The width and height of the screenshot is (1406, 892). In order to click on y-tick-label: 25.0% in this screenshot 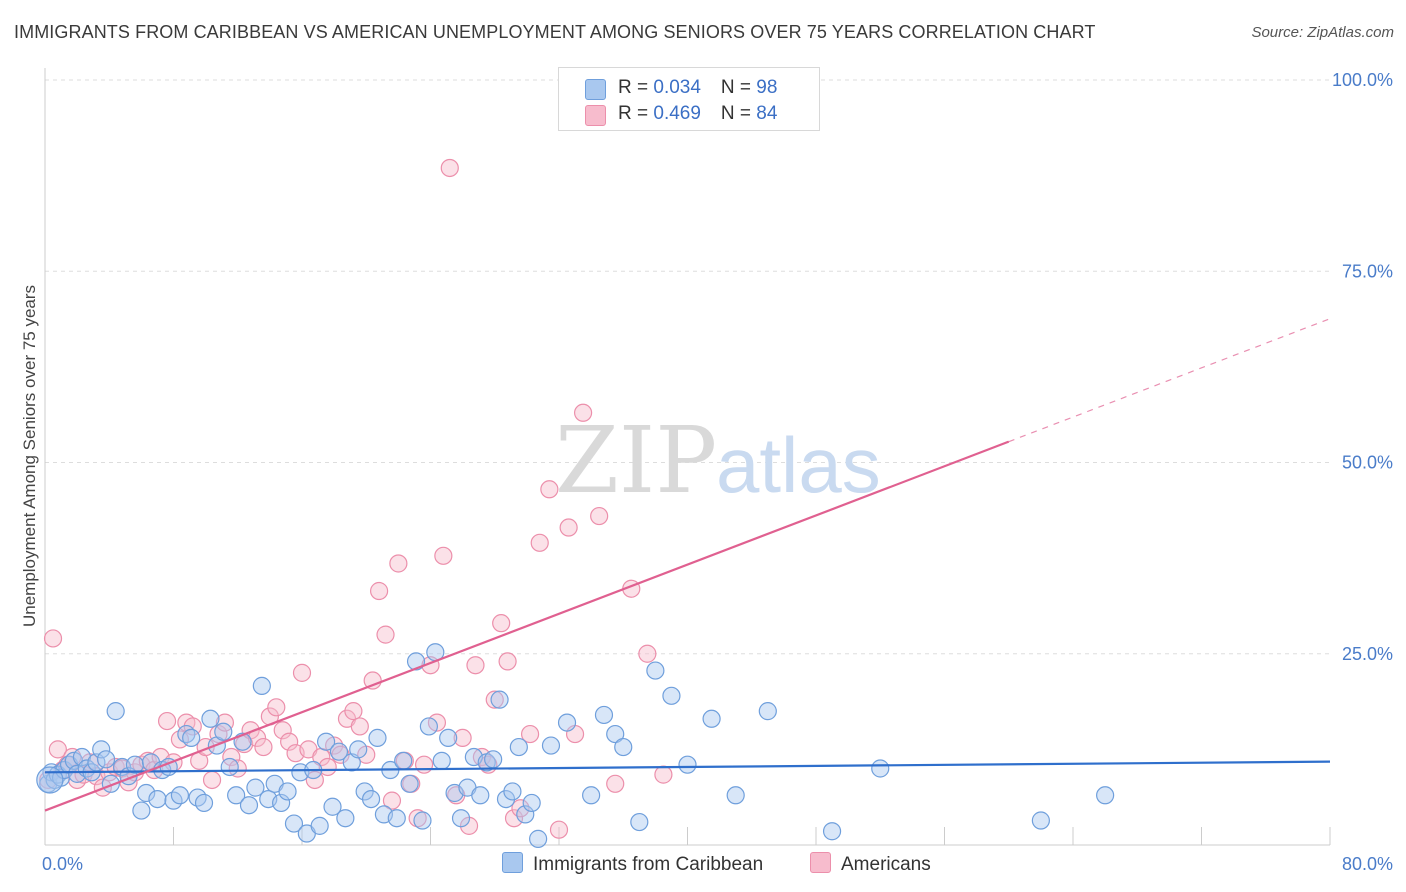, I will do `click(1367, 654)`.